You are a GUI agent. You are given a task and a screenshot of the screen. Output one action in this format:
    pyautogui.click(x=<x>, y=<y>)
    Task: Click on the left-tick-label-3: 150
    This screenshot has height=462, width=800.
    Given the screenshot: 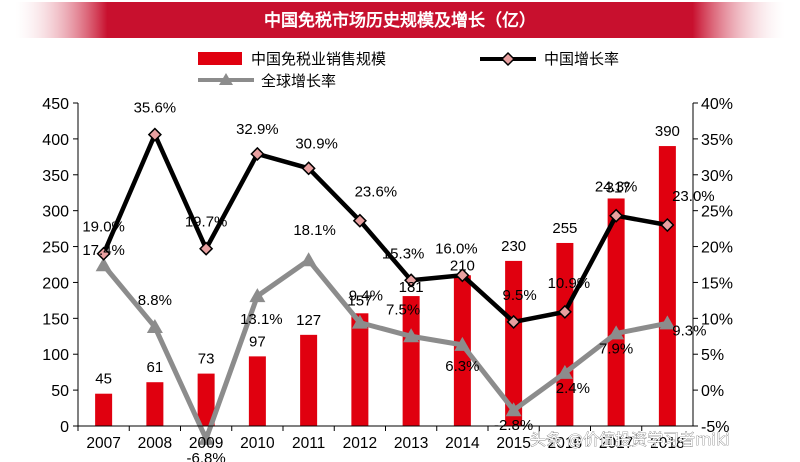 What is the action you would take?
    pyautogui.click(x=55, y=319)
    